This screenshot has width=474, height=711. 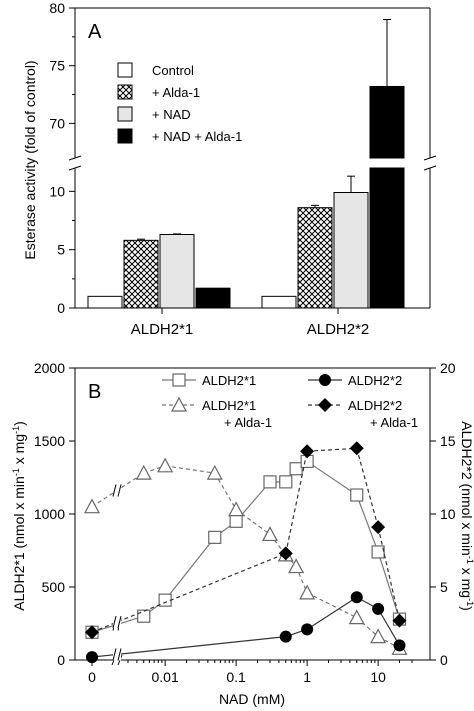 What do you see at coordinates (444, 587) in the screenshot?
I see `y-right-tick-label: 5` at bounding box center [444, 587].